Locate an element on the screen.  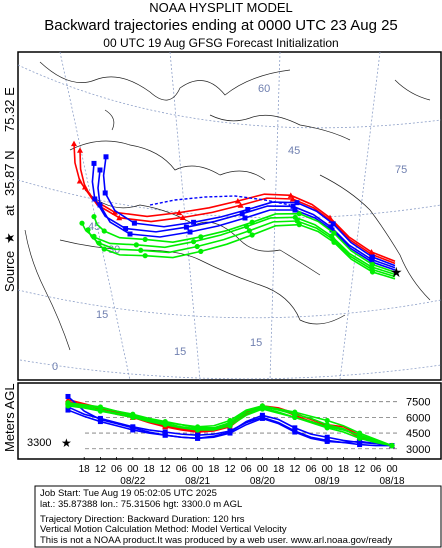
date-label: 08/19 is located at coordinates (327, 481).